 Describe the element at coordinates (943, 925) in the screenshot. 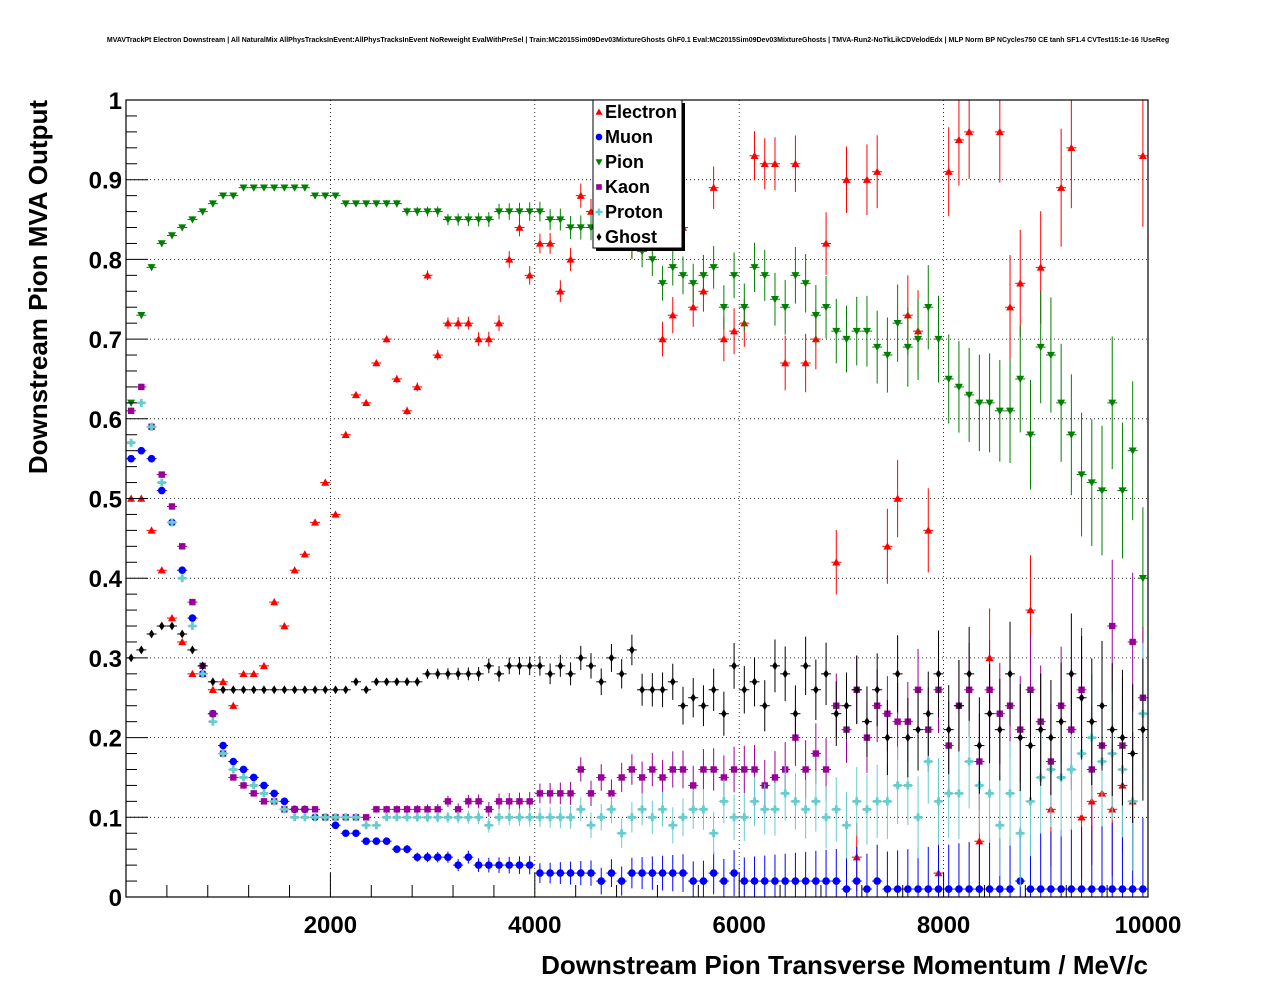

I see `x-tick-label: 8000` at that location.